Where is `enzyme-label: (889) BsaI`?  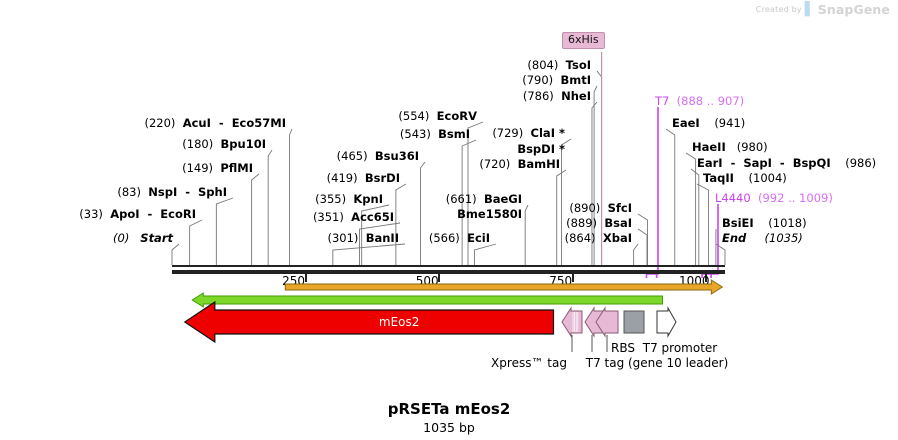
enzyme-label: (889) BsaI is located at coordinates (599, 223).